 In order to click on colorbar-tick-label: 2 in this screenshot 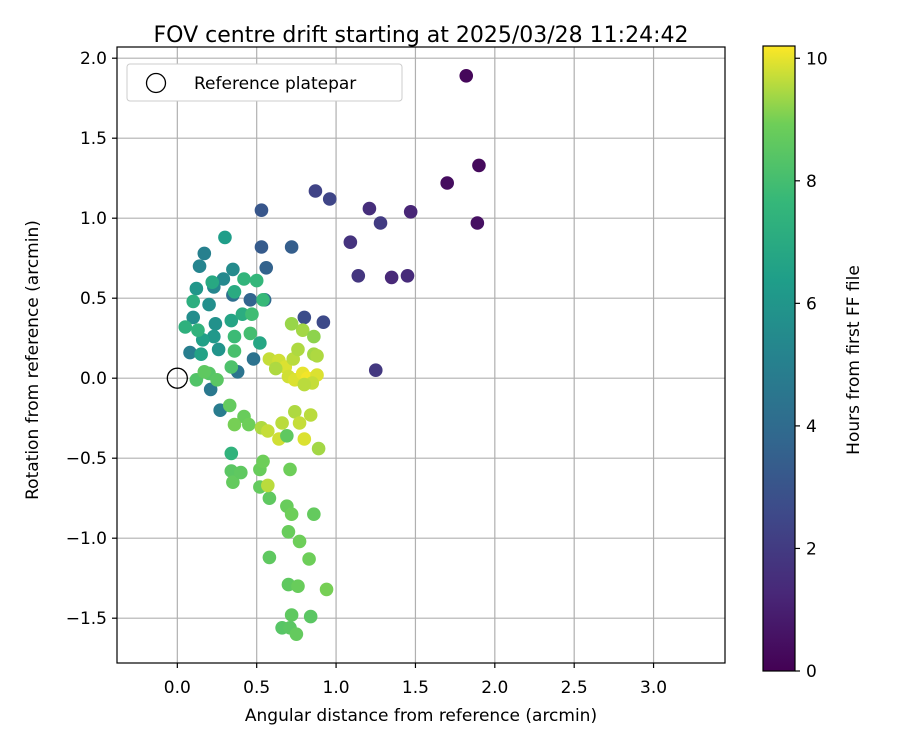, I will do `click(811, 549)`.